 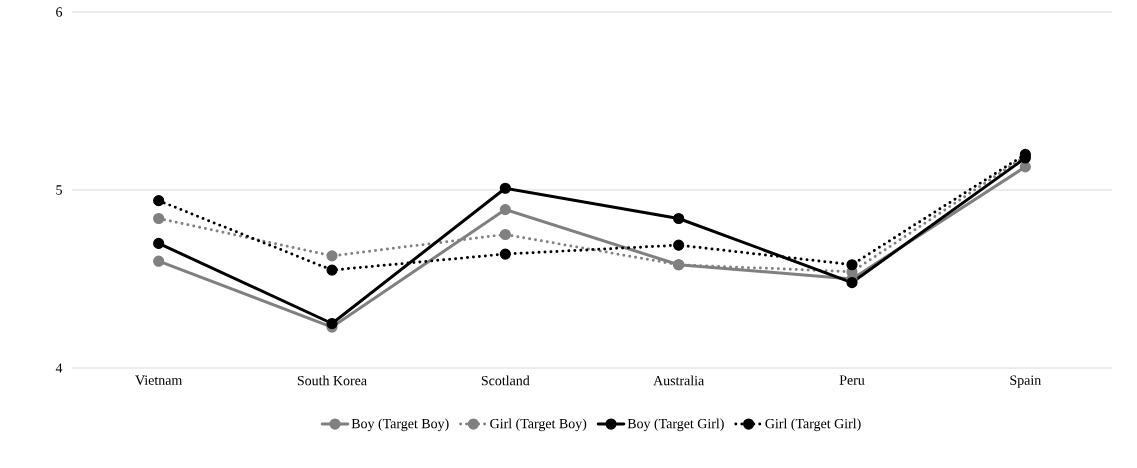 What do you see at coordinates (538, 425) in the screenshot?
I see `legend-label: Girl (Target Boy)` at bounding box center [538, 425].